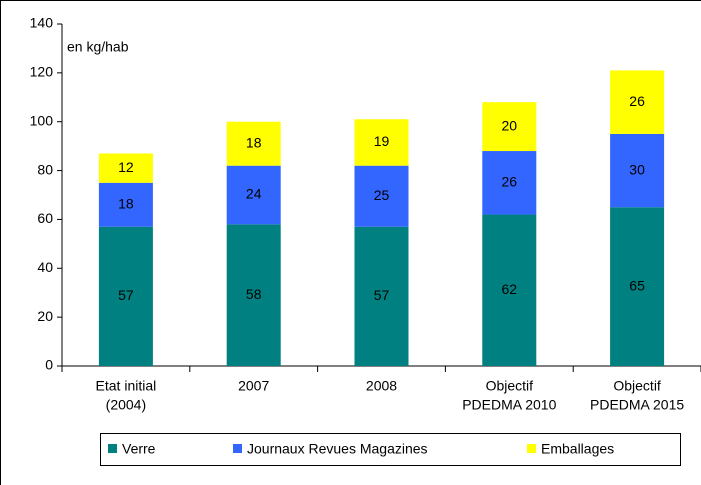  Describe the element at coordinates (637, 405) in the screenshot. I see `x-tick-label: PDEDMA 2015` at that location.